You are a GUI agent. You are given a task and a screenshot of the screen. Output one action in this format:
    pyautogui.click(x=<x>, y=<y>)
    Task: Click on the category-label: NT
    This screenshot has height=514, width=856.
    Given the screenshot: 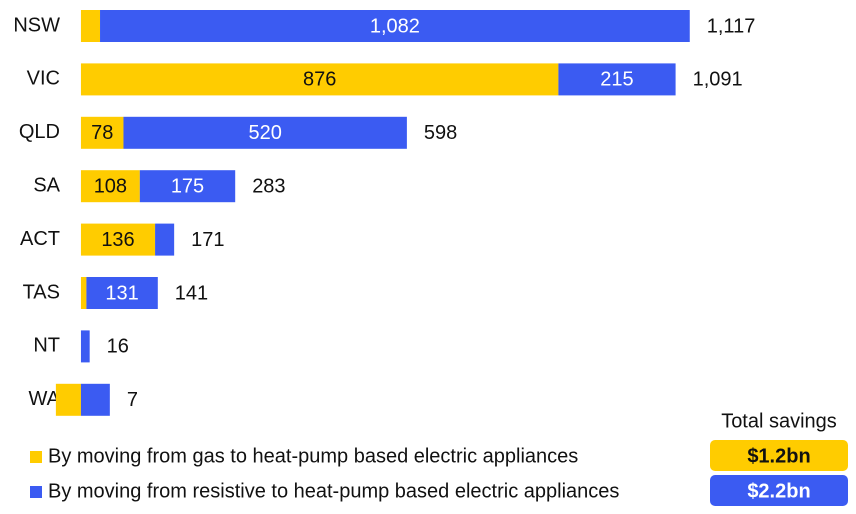 What is the action you would take?
    pyautogui.click(x=46, y=346)
    